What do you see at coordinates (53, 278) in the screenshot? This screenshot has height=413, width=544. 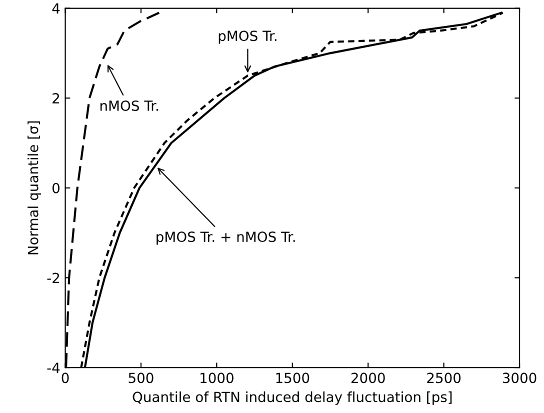 I see `y-tick-label: -2` at bounding box center [53, 278].